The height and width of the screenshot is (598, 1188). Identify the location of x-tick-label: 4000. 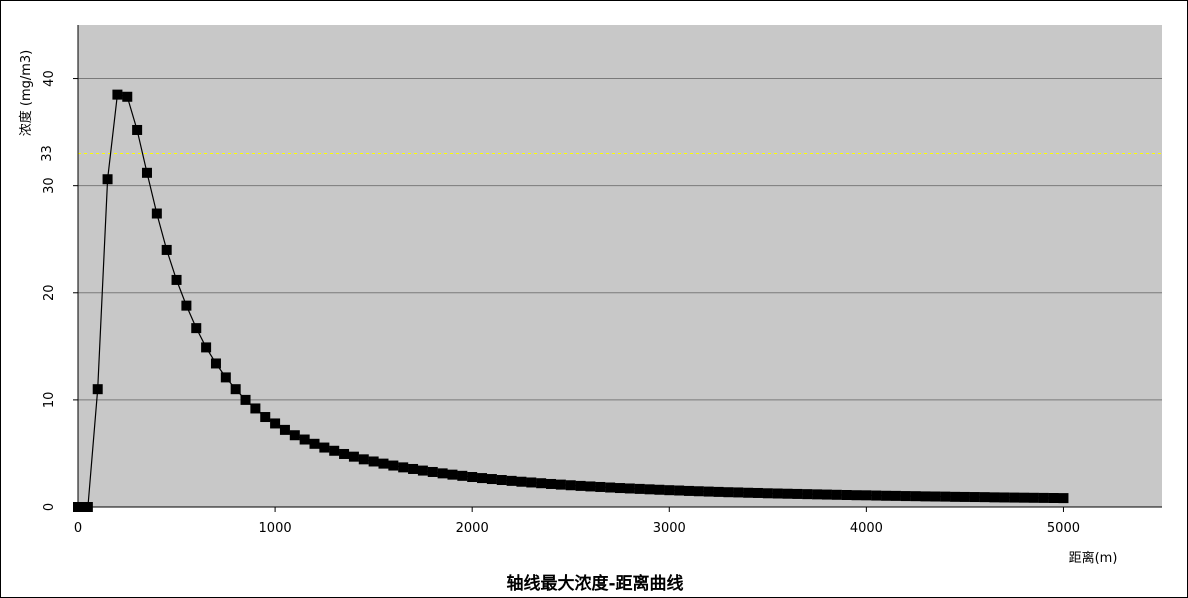
(866, 528).